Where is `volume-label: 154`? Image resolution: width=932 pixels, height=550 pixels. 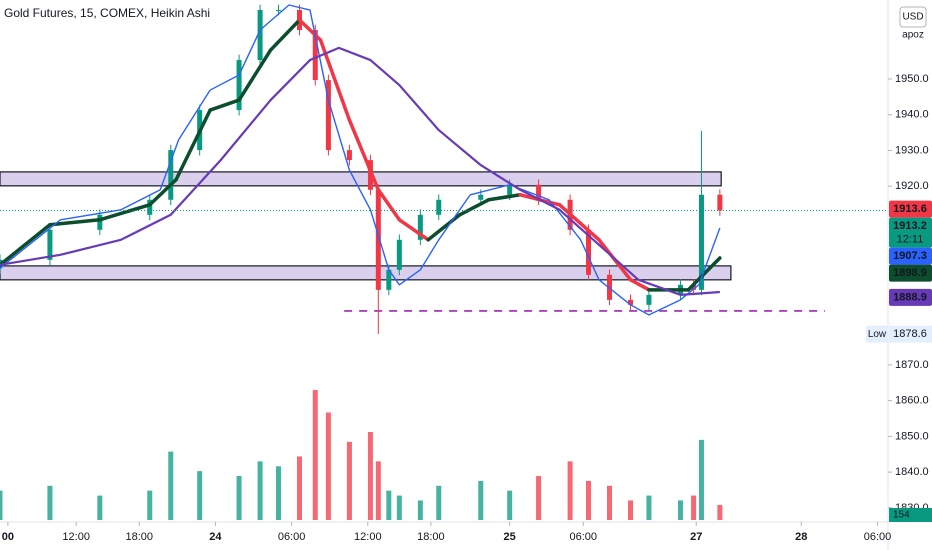
volume-label: 154 is located at coordinates (901, 515).